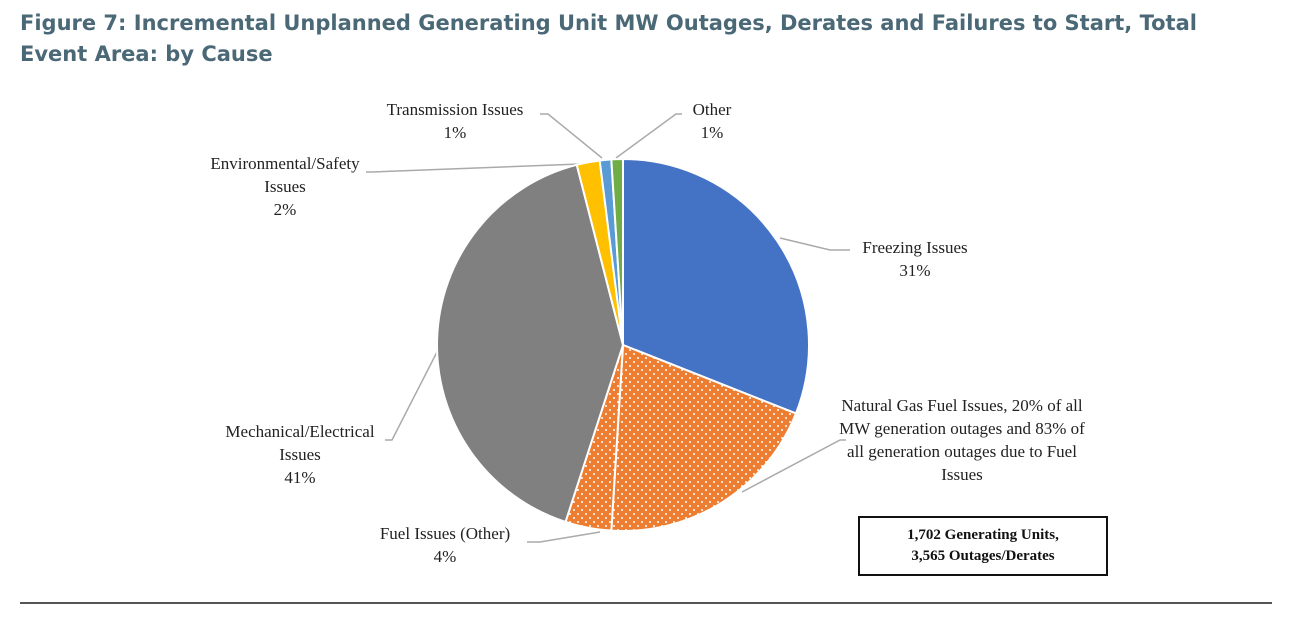 The width and height of the screenshot is (1292, 617). Describe the element at coordinates (646, 603) in the screenshot. I see `divider` at that location.